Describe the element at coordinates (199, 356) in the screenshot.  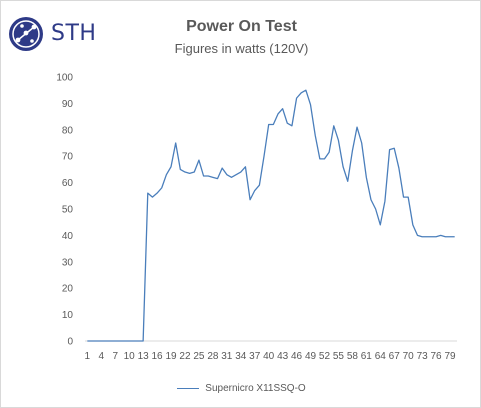
I see `x-tick-label: 25` at that location.